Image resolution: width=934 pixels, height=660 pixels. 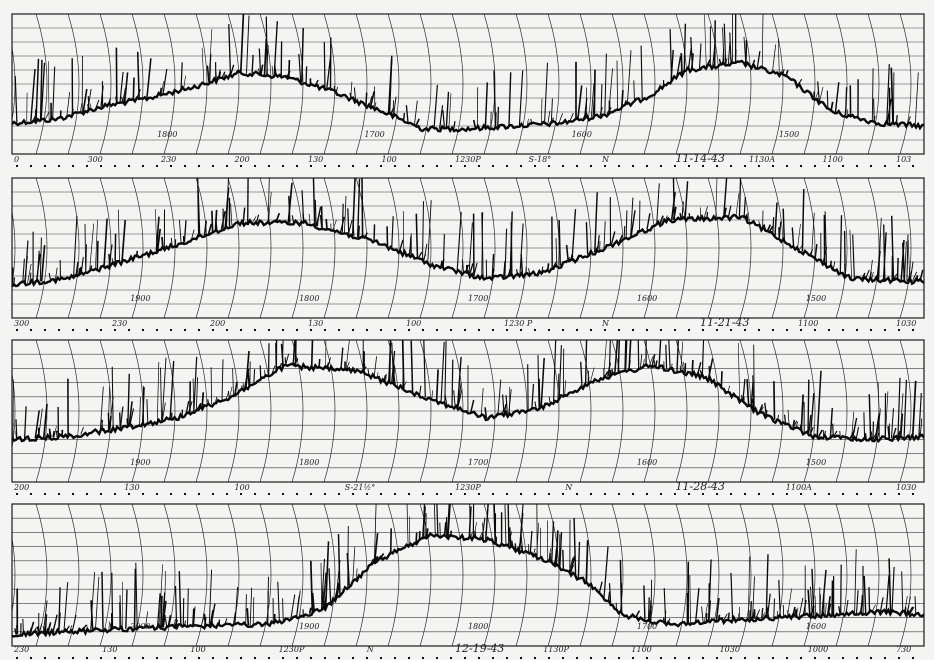 What do you see at coordinates (140, 462) in the screenshot?
I see `hour-label: 1900` at bounding box center [140, 462].